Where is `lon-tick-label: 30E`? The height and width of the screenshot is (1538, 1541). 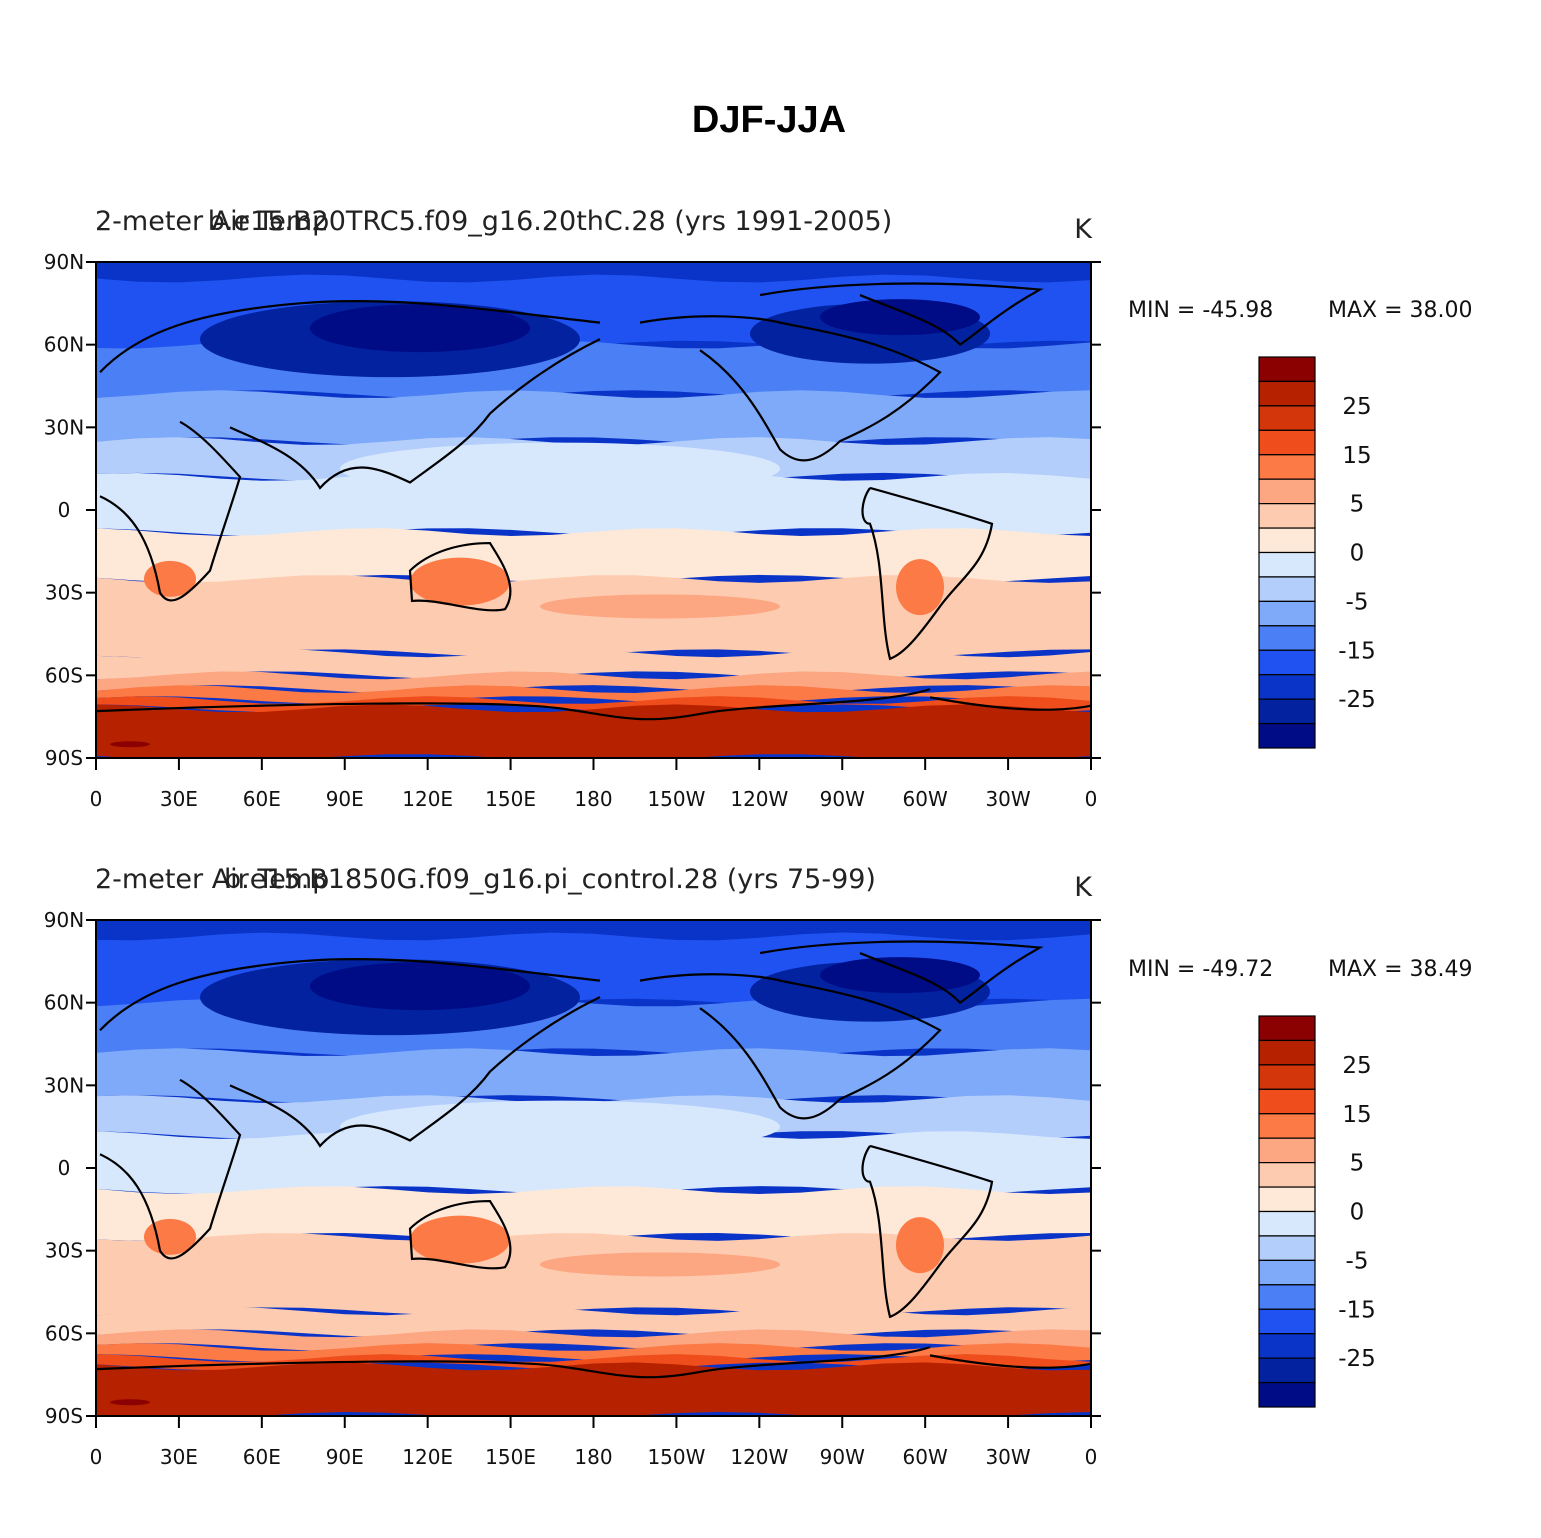 lon-tick-label: 30E is located at coordinates (179, 799).